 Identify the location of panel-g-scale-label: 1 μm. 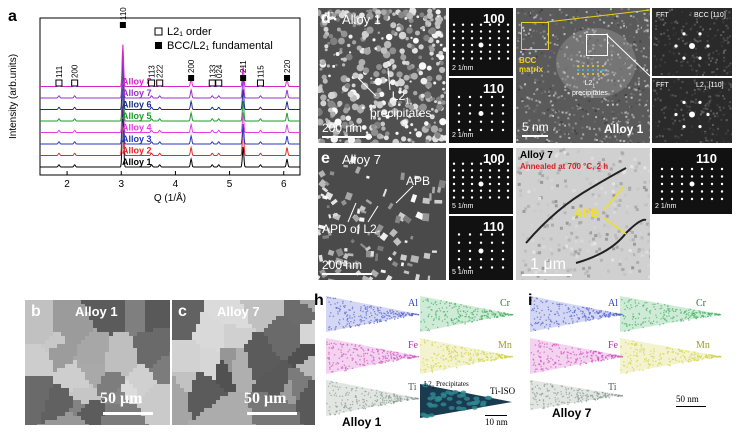
(548, 265).